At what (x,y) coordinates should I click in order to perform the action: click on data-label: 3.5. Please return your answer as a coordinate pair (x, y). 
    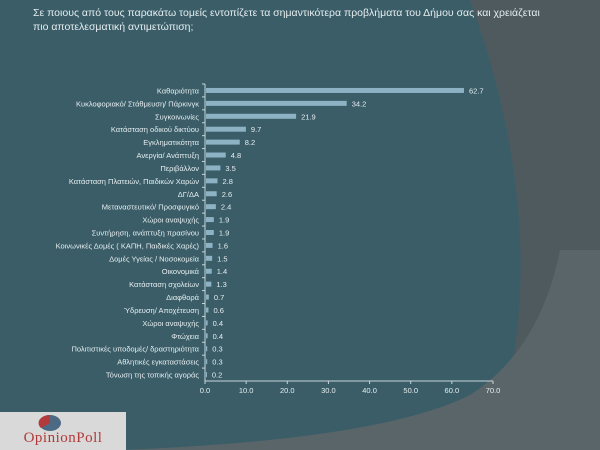
    Looking at the image, I should click on (230, 168).